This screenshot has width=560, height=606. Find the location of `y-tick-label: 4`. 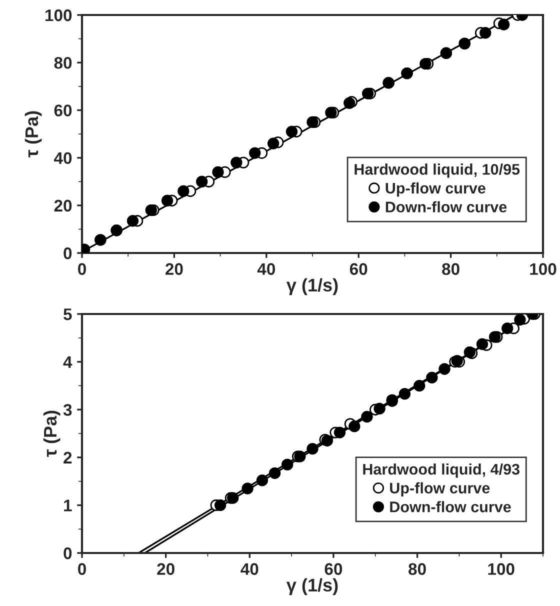

y-tick-label: 4 is located at coordinates (67, 362).